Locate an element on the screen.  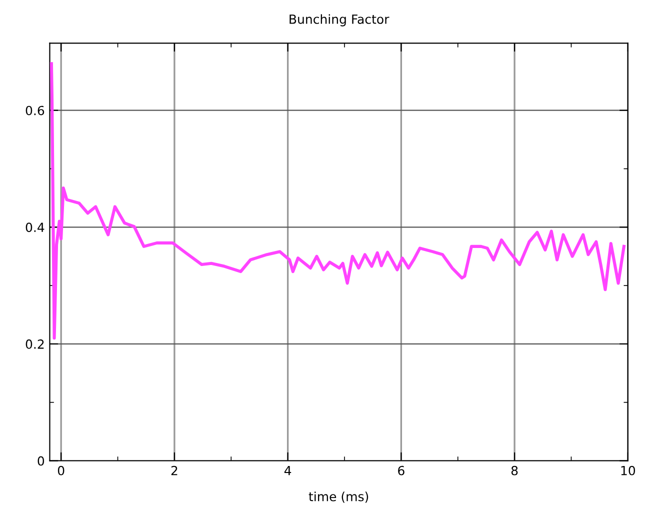
chart-title: Bunching Factor is located at coordinates (340, 20).